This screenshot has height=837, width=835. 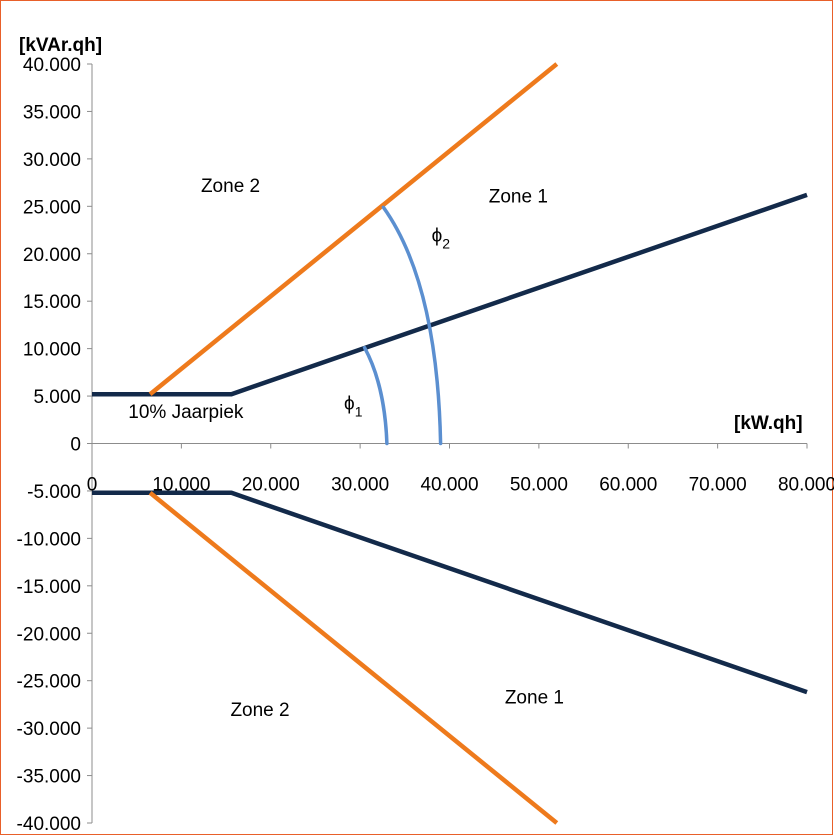 I want to click on y-tick-label: -30.000, so click(x=49, y=729).